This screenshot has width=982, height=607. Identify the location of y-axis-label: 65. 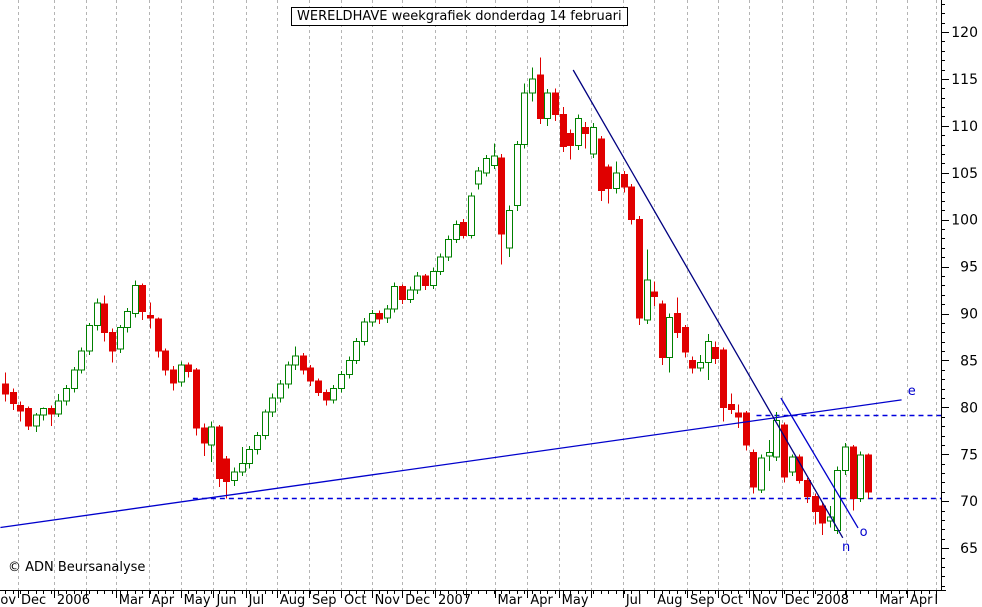
(969, 549).